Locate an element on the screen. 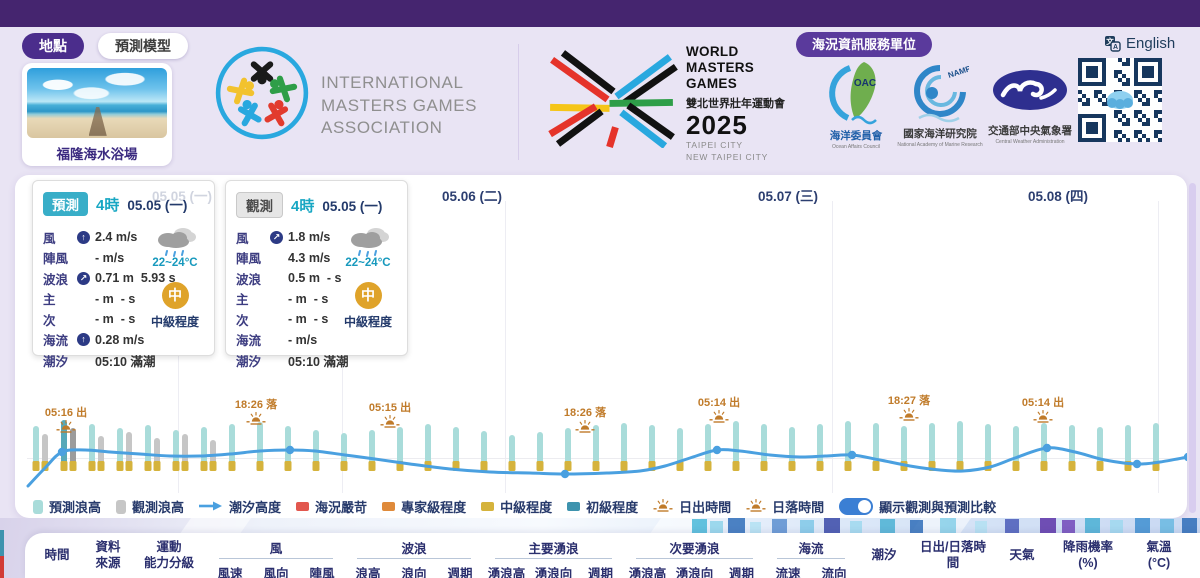  column-header: 流速 is located at coordinates (788, 572).